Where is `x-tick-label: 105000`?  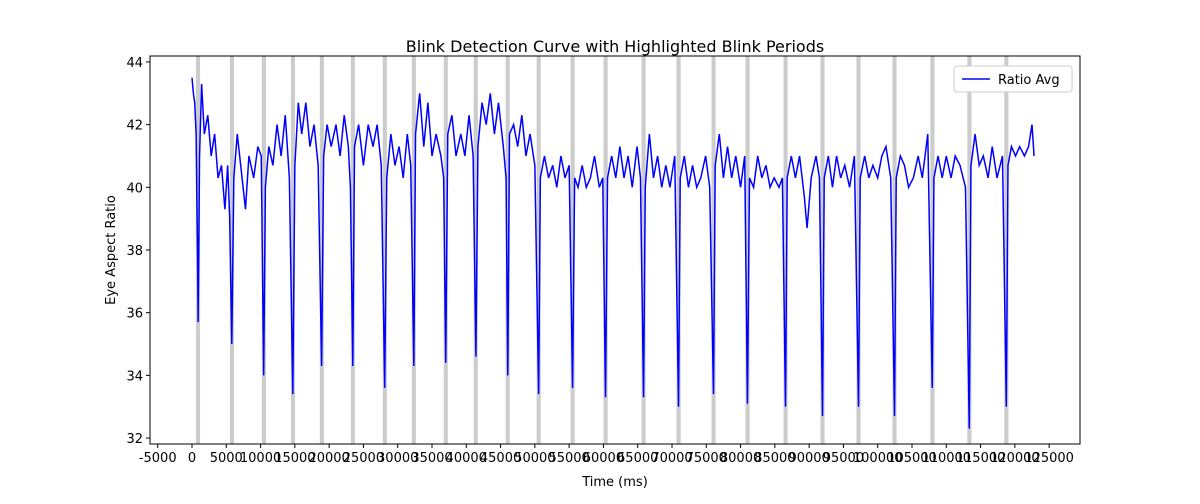
x-tick-label: 105000 is located at coordinates (912, 458).